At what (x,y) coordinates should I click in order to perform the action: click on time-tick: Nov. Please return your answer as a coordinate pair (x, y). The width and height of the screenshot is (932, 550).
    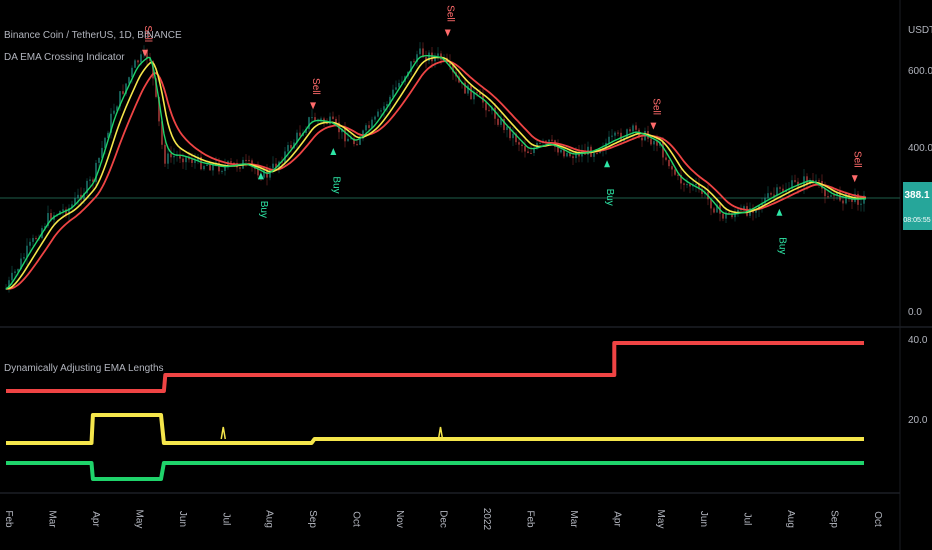
    Looking at the image, I should click on (399, 519).